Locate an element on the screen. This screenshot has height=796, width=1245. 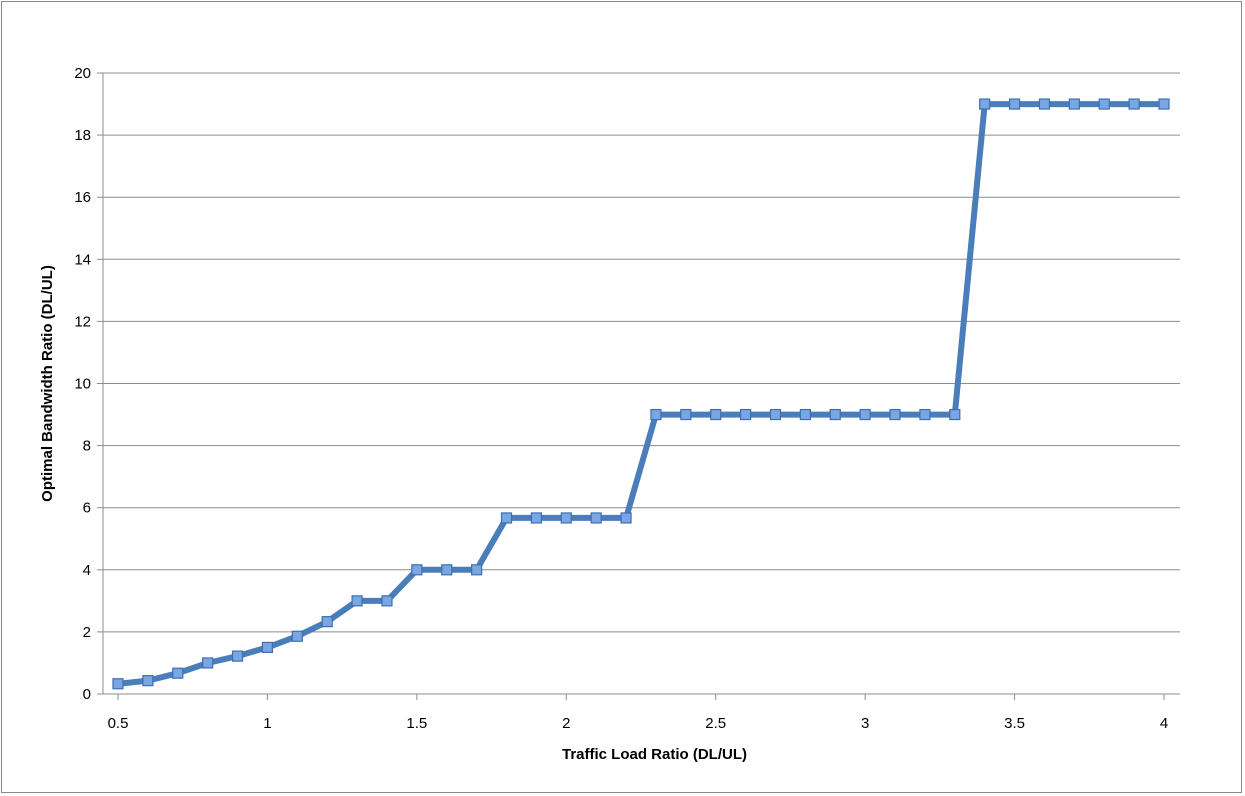
x-tick-label: 1.5 is located at coordinates (416, 723).